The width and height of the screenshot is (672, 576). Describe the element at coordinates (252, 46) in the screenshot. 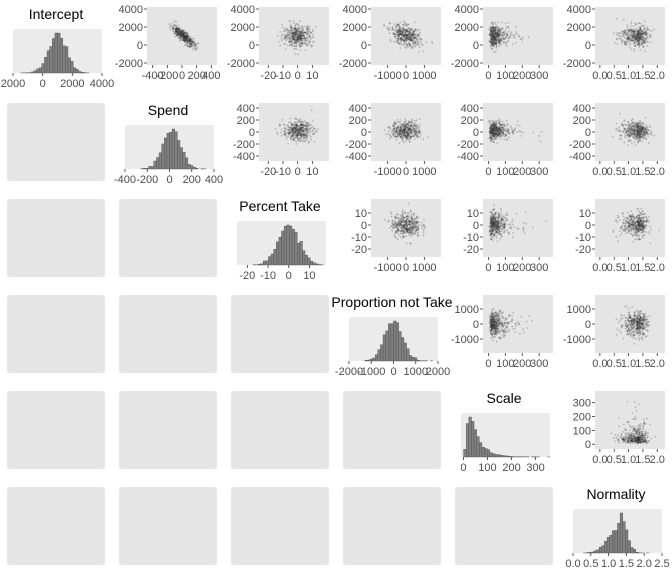

I see `y-tick-label: 0` at that location.